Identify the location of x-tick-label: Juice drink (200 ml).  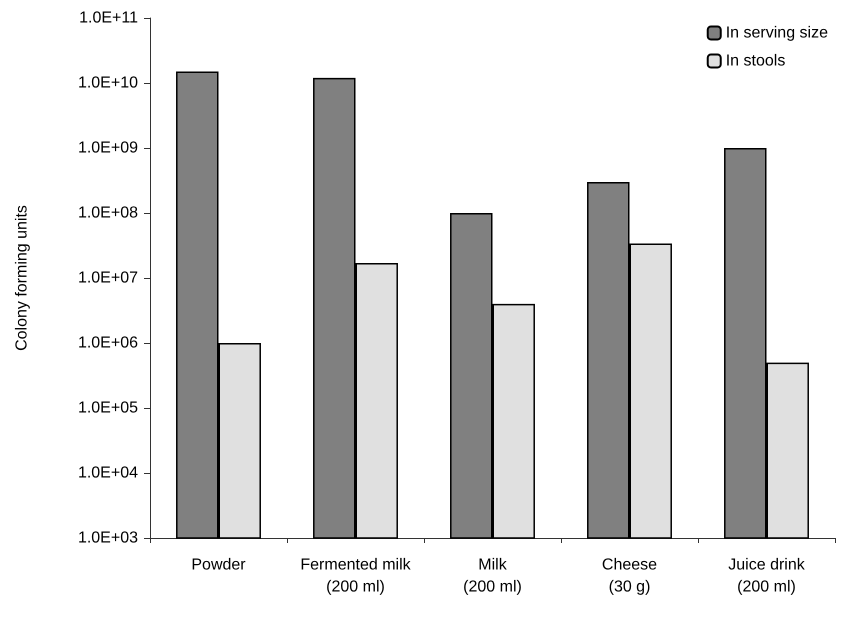
(767, 576).